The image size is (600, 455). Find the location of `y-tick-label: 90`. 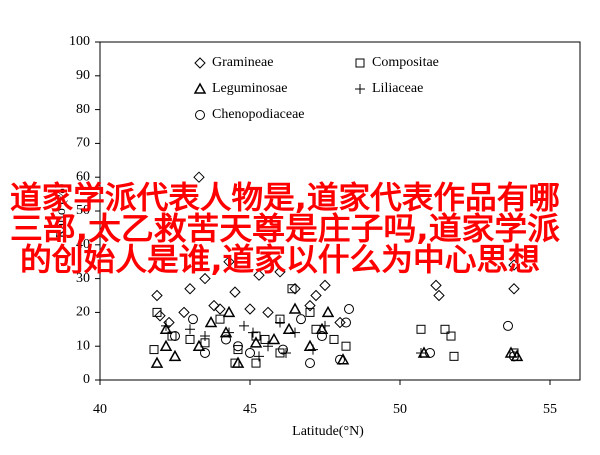

y-tick-label: 90 is located at coordinates (83, 75).